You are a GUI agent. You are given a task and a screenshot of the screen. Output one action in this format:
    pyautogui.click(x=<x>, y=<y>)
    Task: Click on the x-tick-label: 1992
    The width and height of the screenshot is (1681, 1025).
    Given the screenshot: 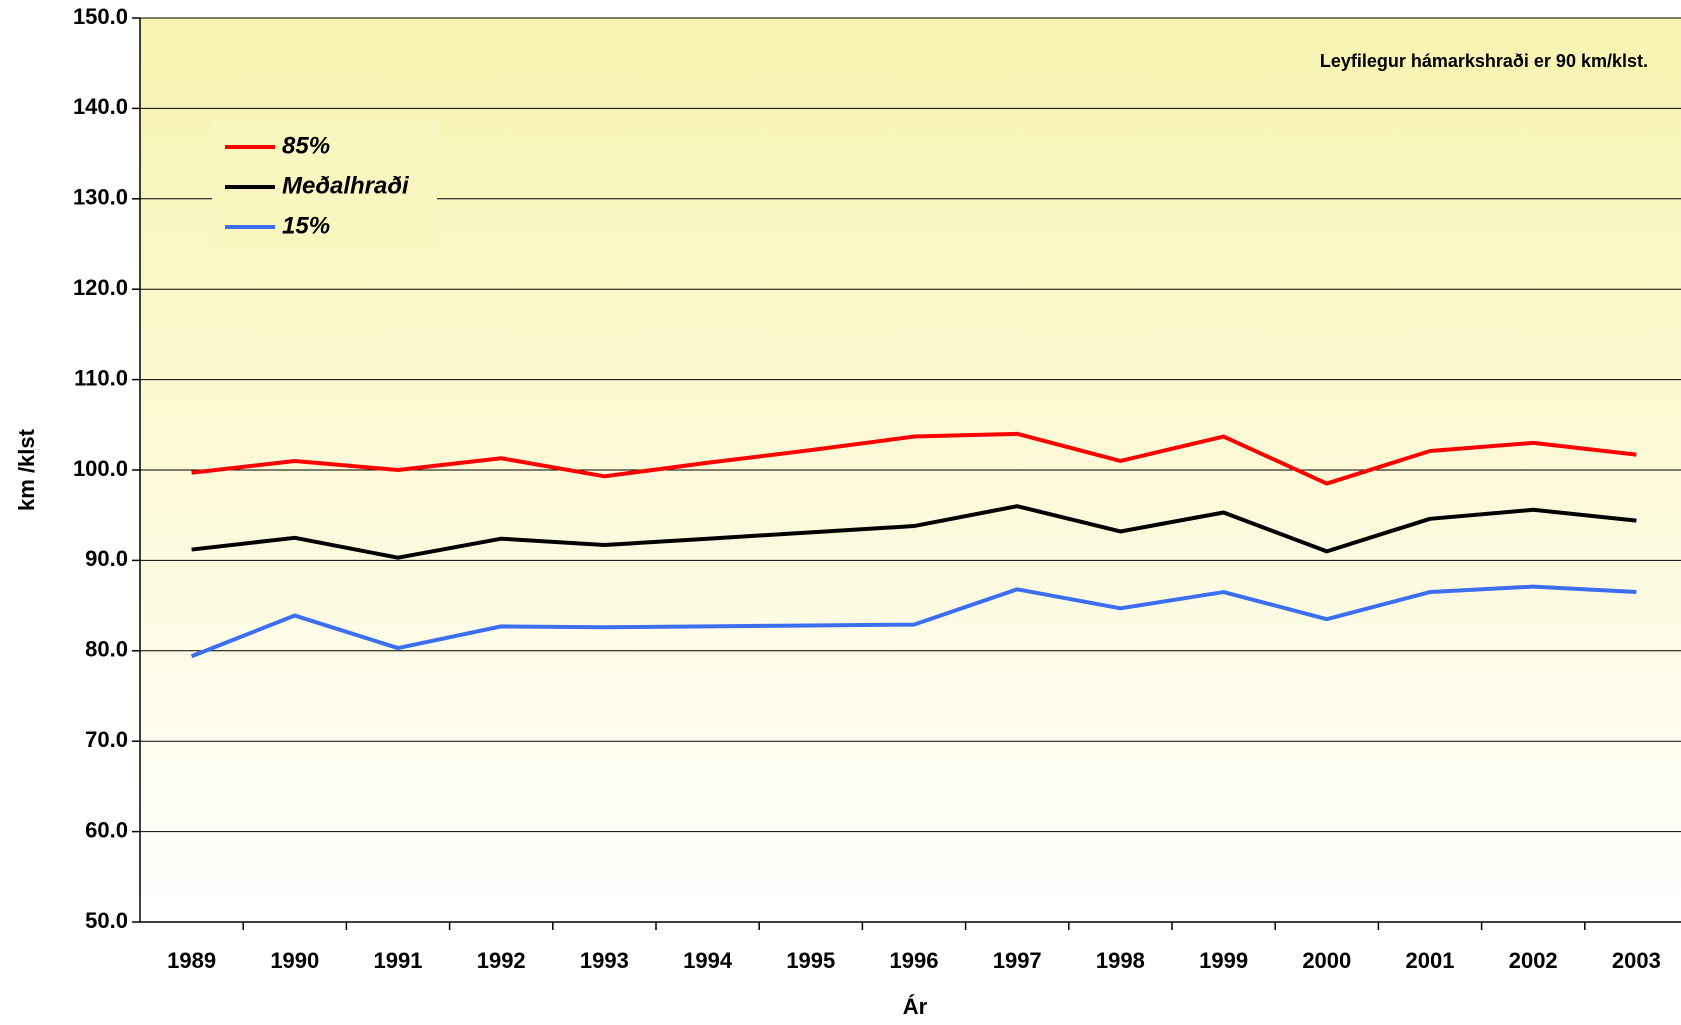 What is the action you would take?
    pyautogui.click(x=501, y=960)
    